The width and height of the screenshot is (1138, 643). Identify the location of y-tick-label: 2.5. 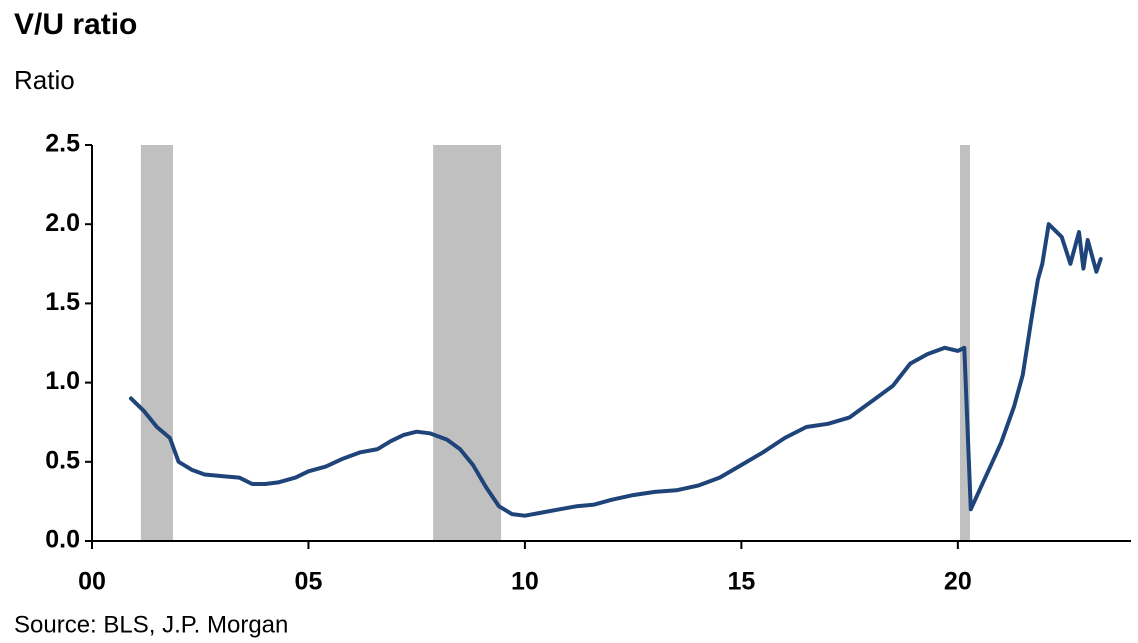
(62, 144).